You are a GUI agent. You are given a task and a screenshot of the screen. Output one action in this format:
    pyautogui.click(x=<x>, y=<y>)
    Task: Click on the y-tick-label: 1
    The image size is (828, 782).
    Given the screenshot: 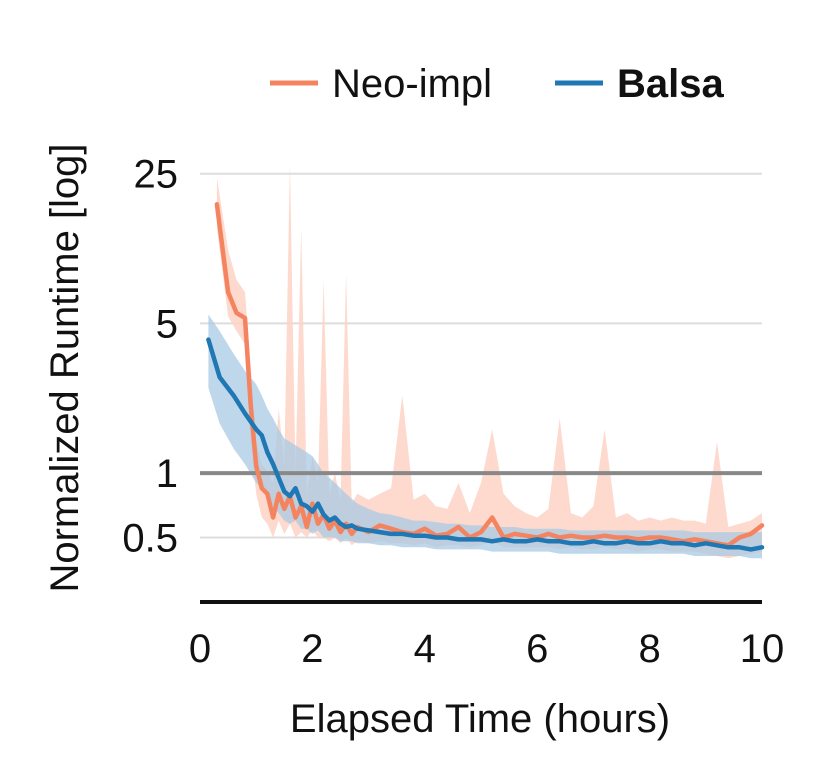 What is the action you would take?
    pyautogui.click(x=167, y=474)
    